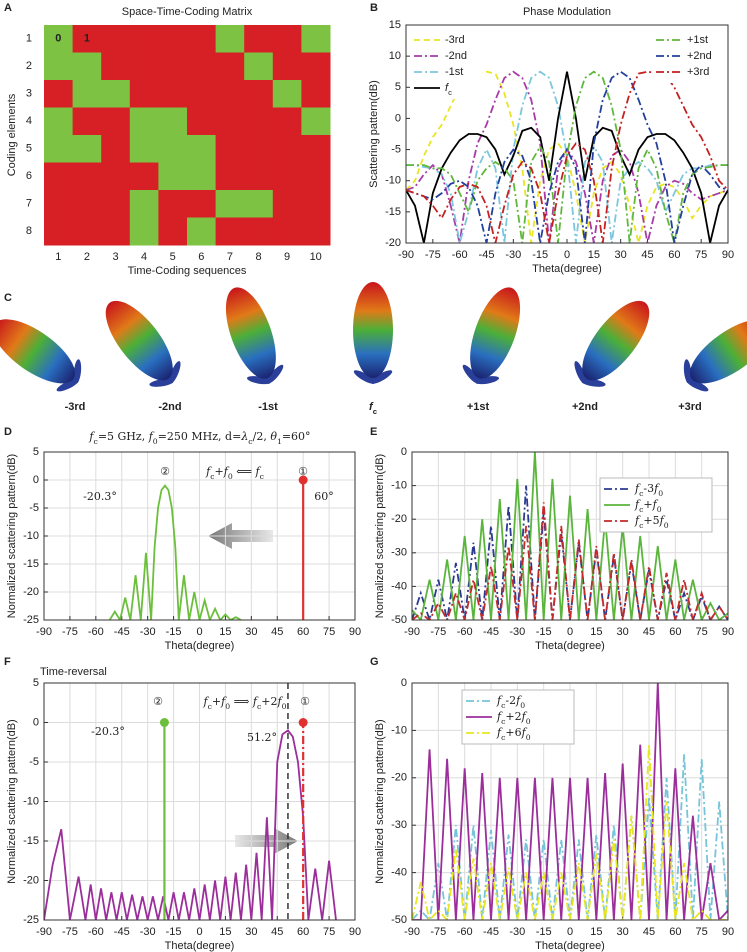 The image size is (747, 952). Describe the element at coordinates (75, 407) in the screenshot. I see `beam-label: -3rd` at that location.